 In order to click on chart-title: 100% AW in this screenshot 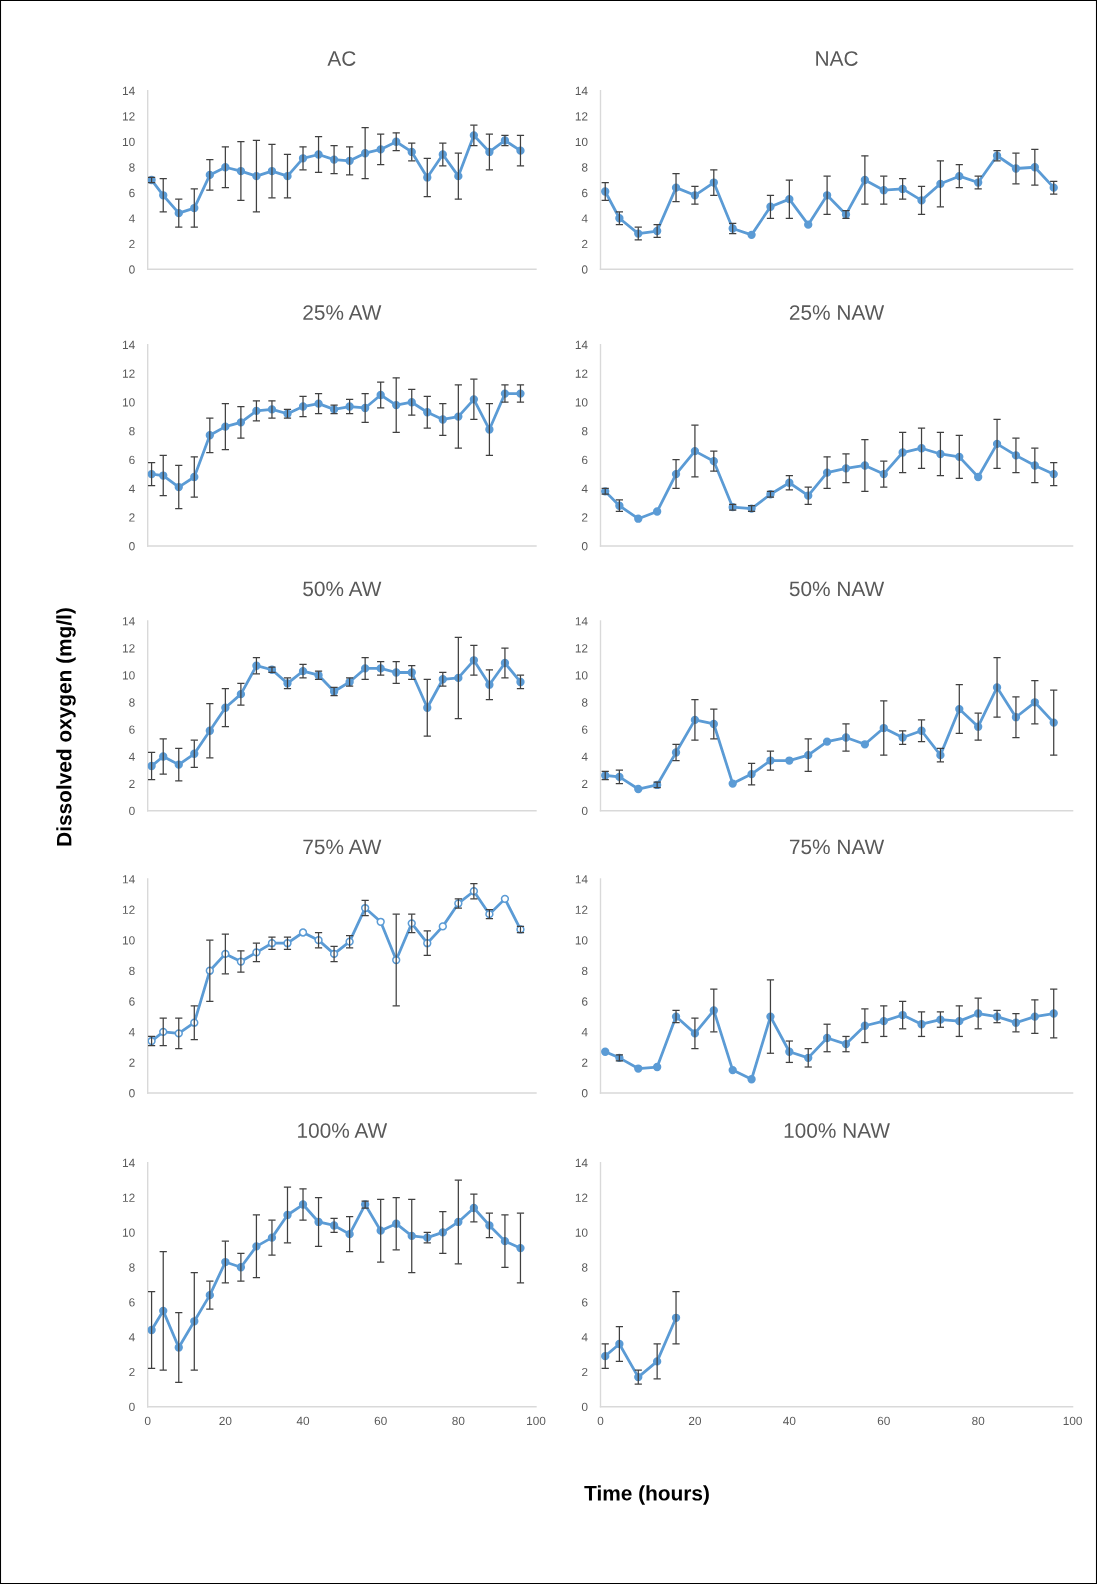, I will do `click(343, 1130)`.